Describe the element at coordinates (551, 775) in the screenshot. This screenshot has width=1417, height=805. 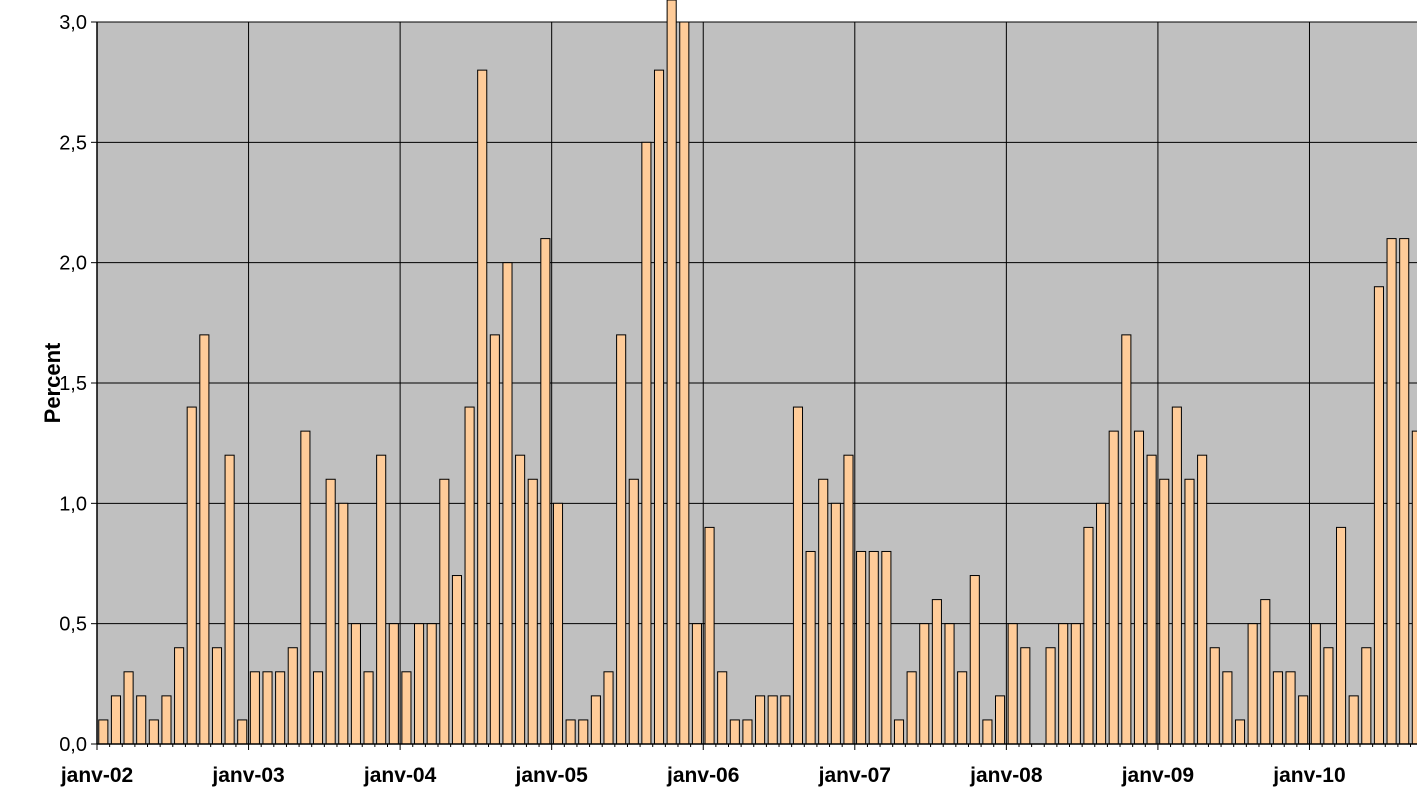
I see `x-tick-label: janv-05` at that location.